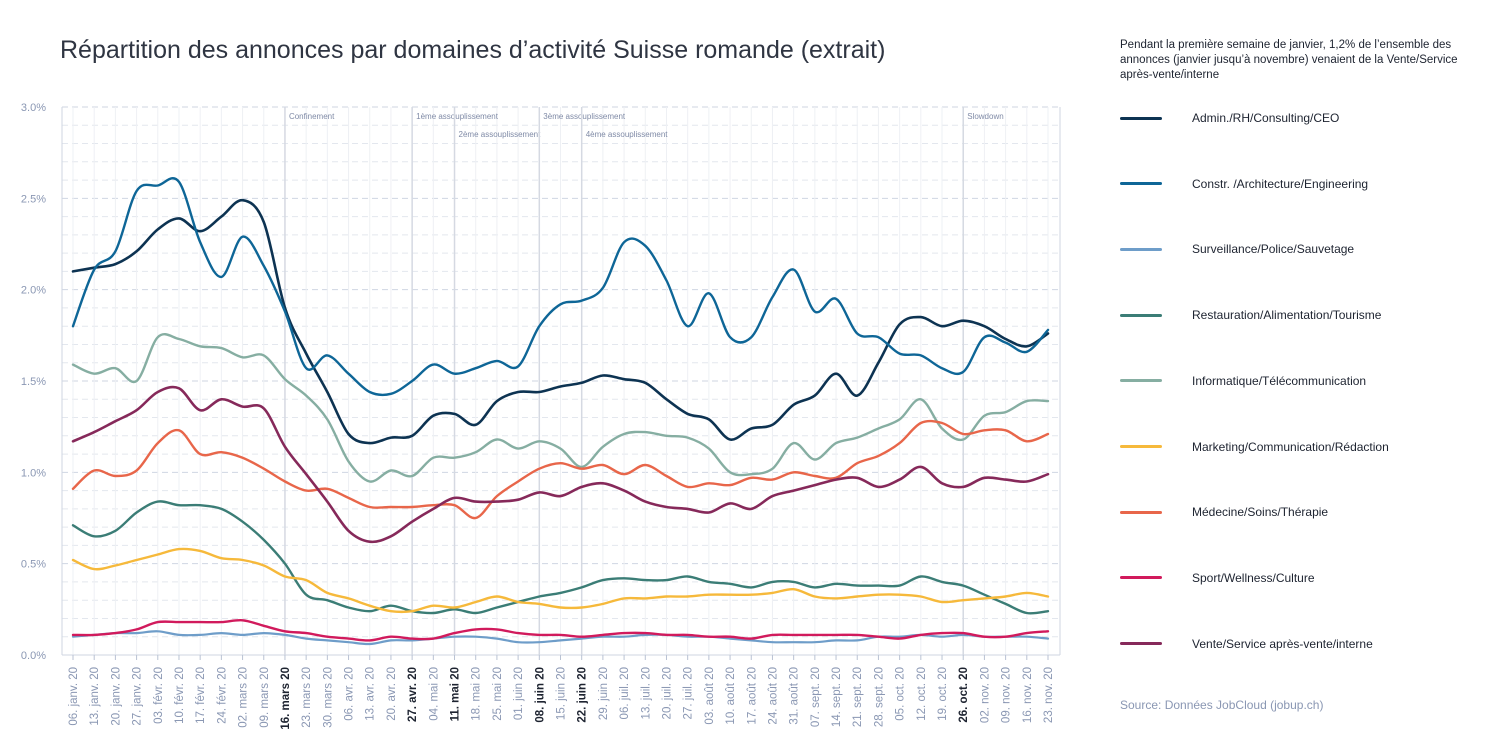 The image size is (1500, 750). I want to click on x-tick-label: 20. juil. 20, so click(667, 693).